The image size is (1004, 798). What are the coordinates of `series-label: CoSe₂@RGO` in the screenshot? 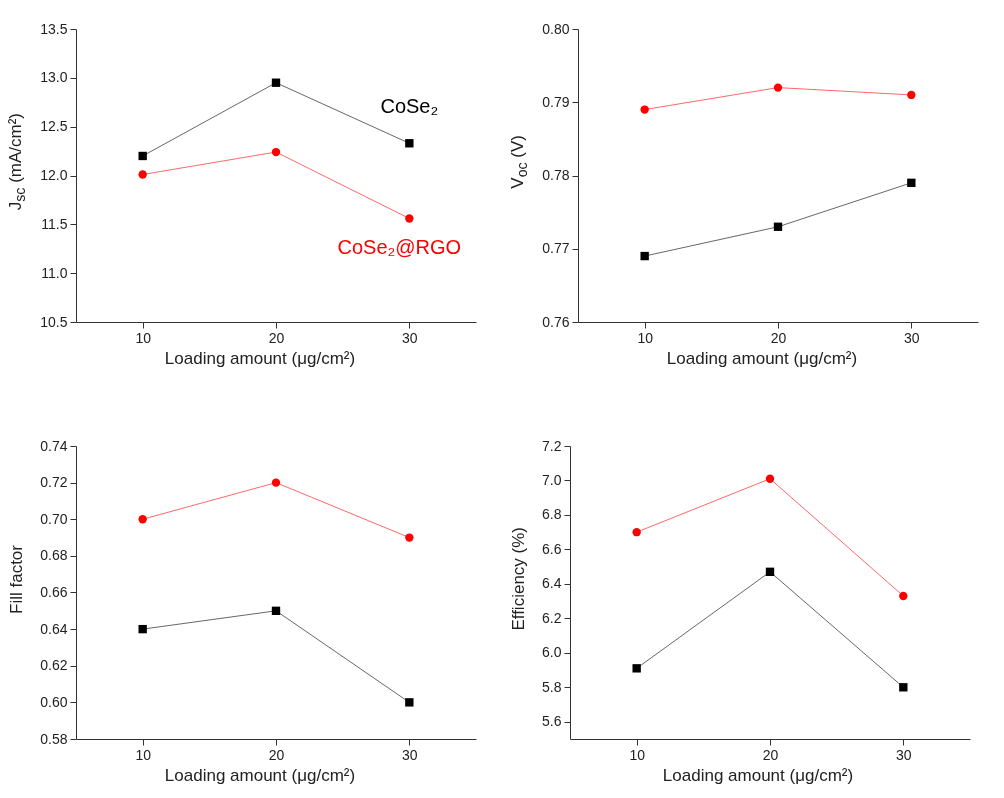 It's located at (399, 247).